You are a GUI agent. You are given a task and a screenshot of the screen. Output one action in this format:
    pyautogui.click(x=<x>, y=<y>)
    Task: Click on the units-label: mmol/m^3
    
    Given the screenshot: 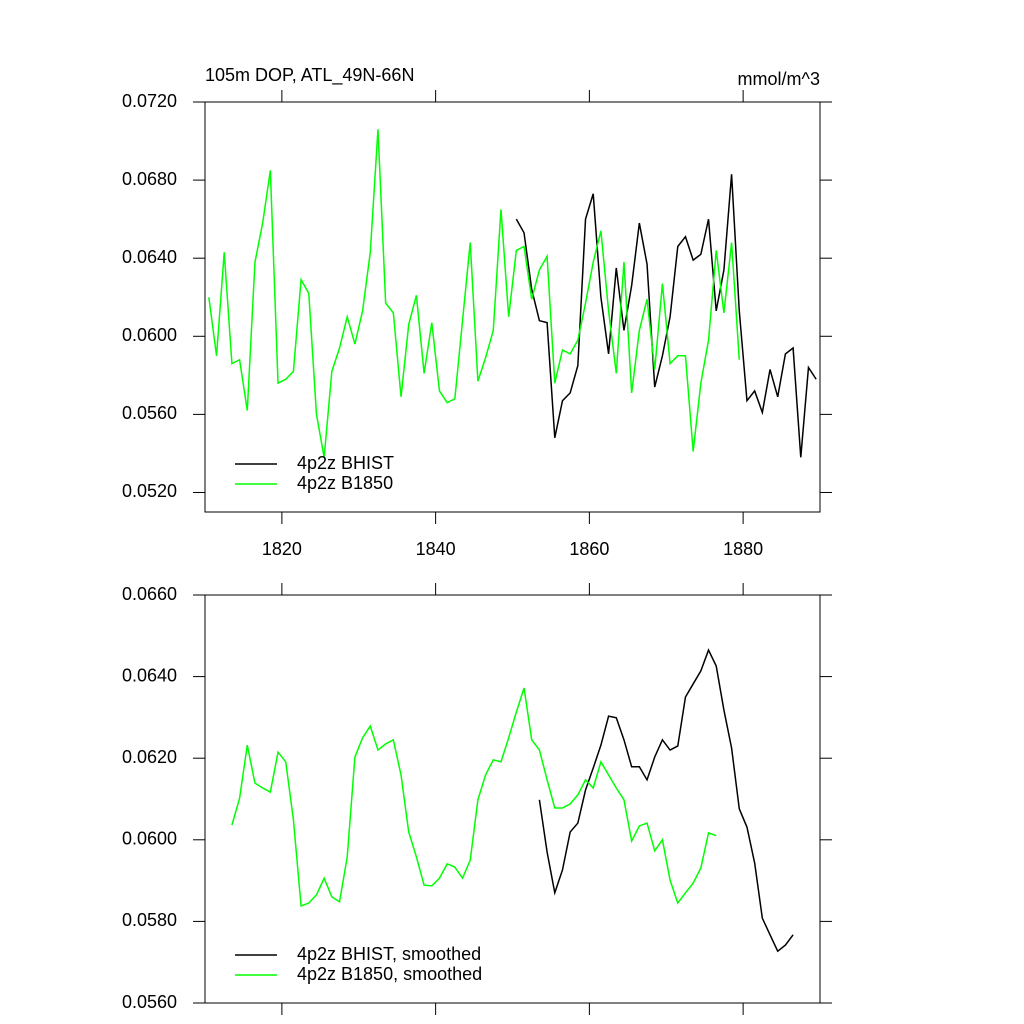 What is the action you would take?
    pyautogui.click(x=779, y=79)
    